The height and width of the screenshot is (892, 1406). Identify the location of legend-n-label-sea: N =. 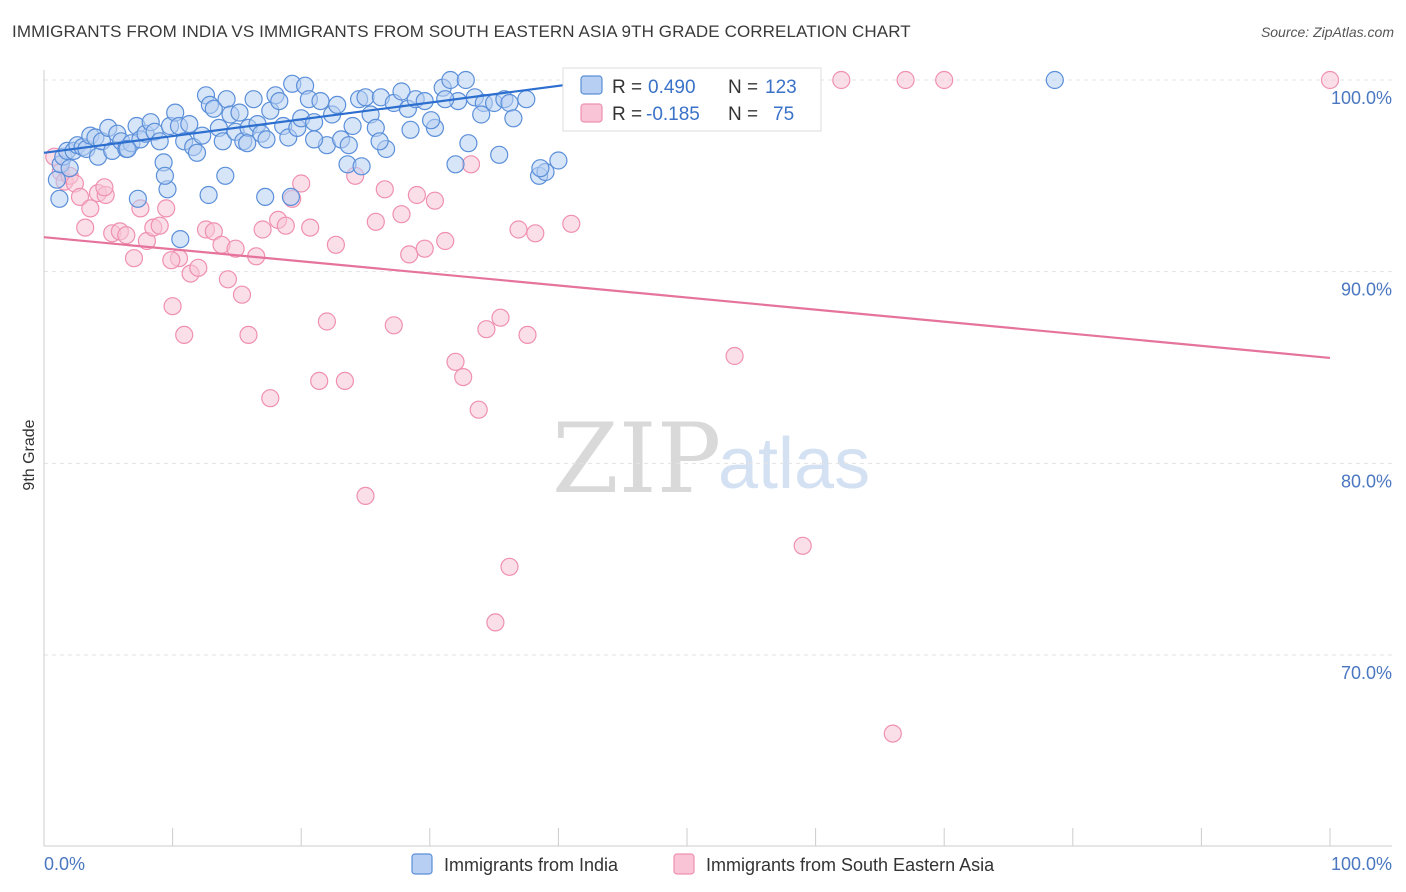
(743, 114).